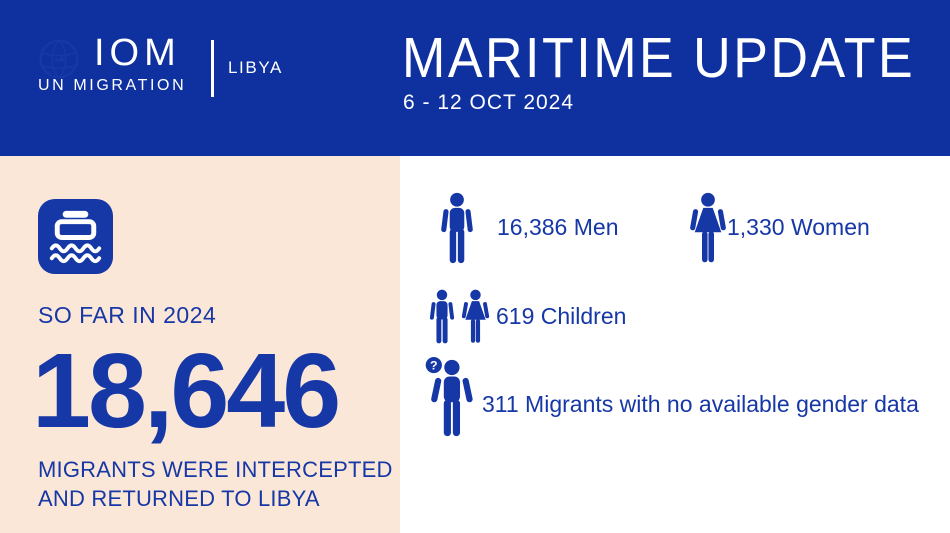 Image resolution: width=950 pixels, height=533 pixels. I want to click on children-icon, so click(442, 316).